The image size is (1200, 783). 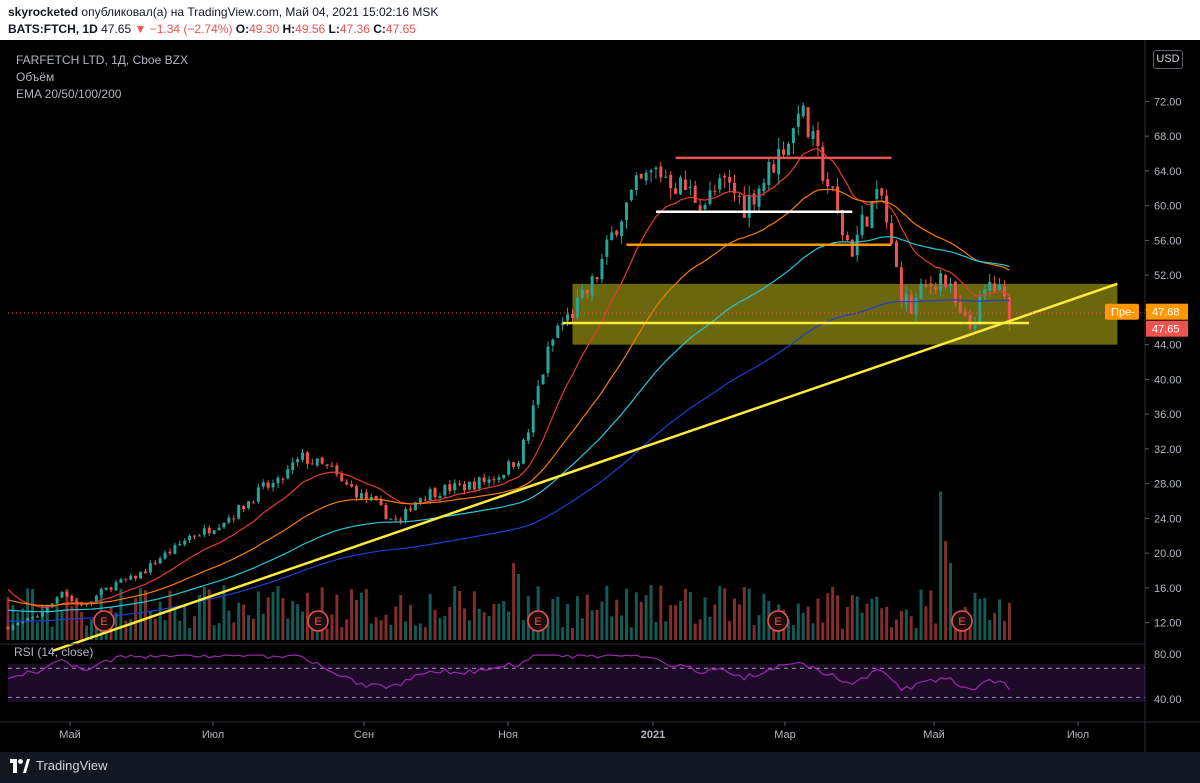 What do you see at coordinates (102, 60) in the screenshot?
I see `instrument-title: FARFETCH LTD, 1Д, Cboe BZX` at bounding box center [102, 60].